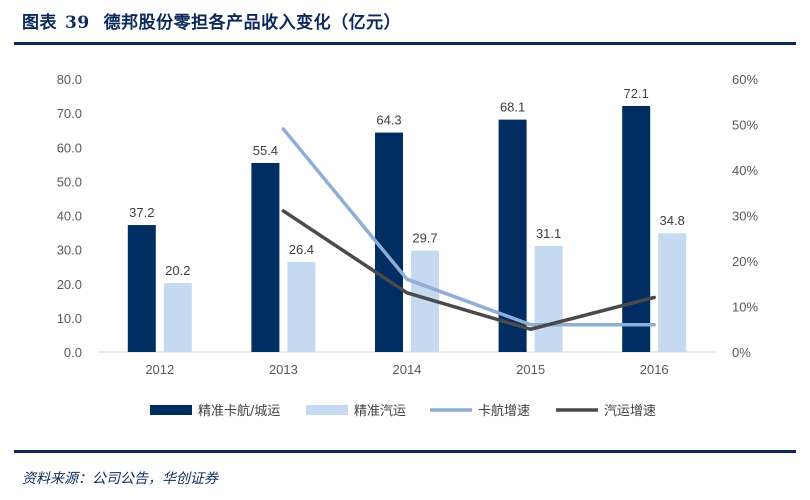 The image size is (810, 500). Describe the element at coordinates (301, 306) in the screenshot. I see `bar-light-2013` at that location.